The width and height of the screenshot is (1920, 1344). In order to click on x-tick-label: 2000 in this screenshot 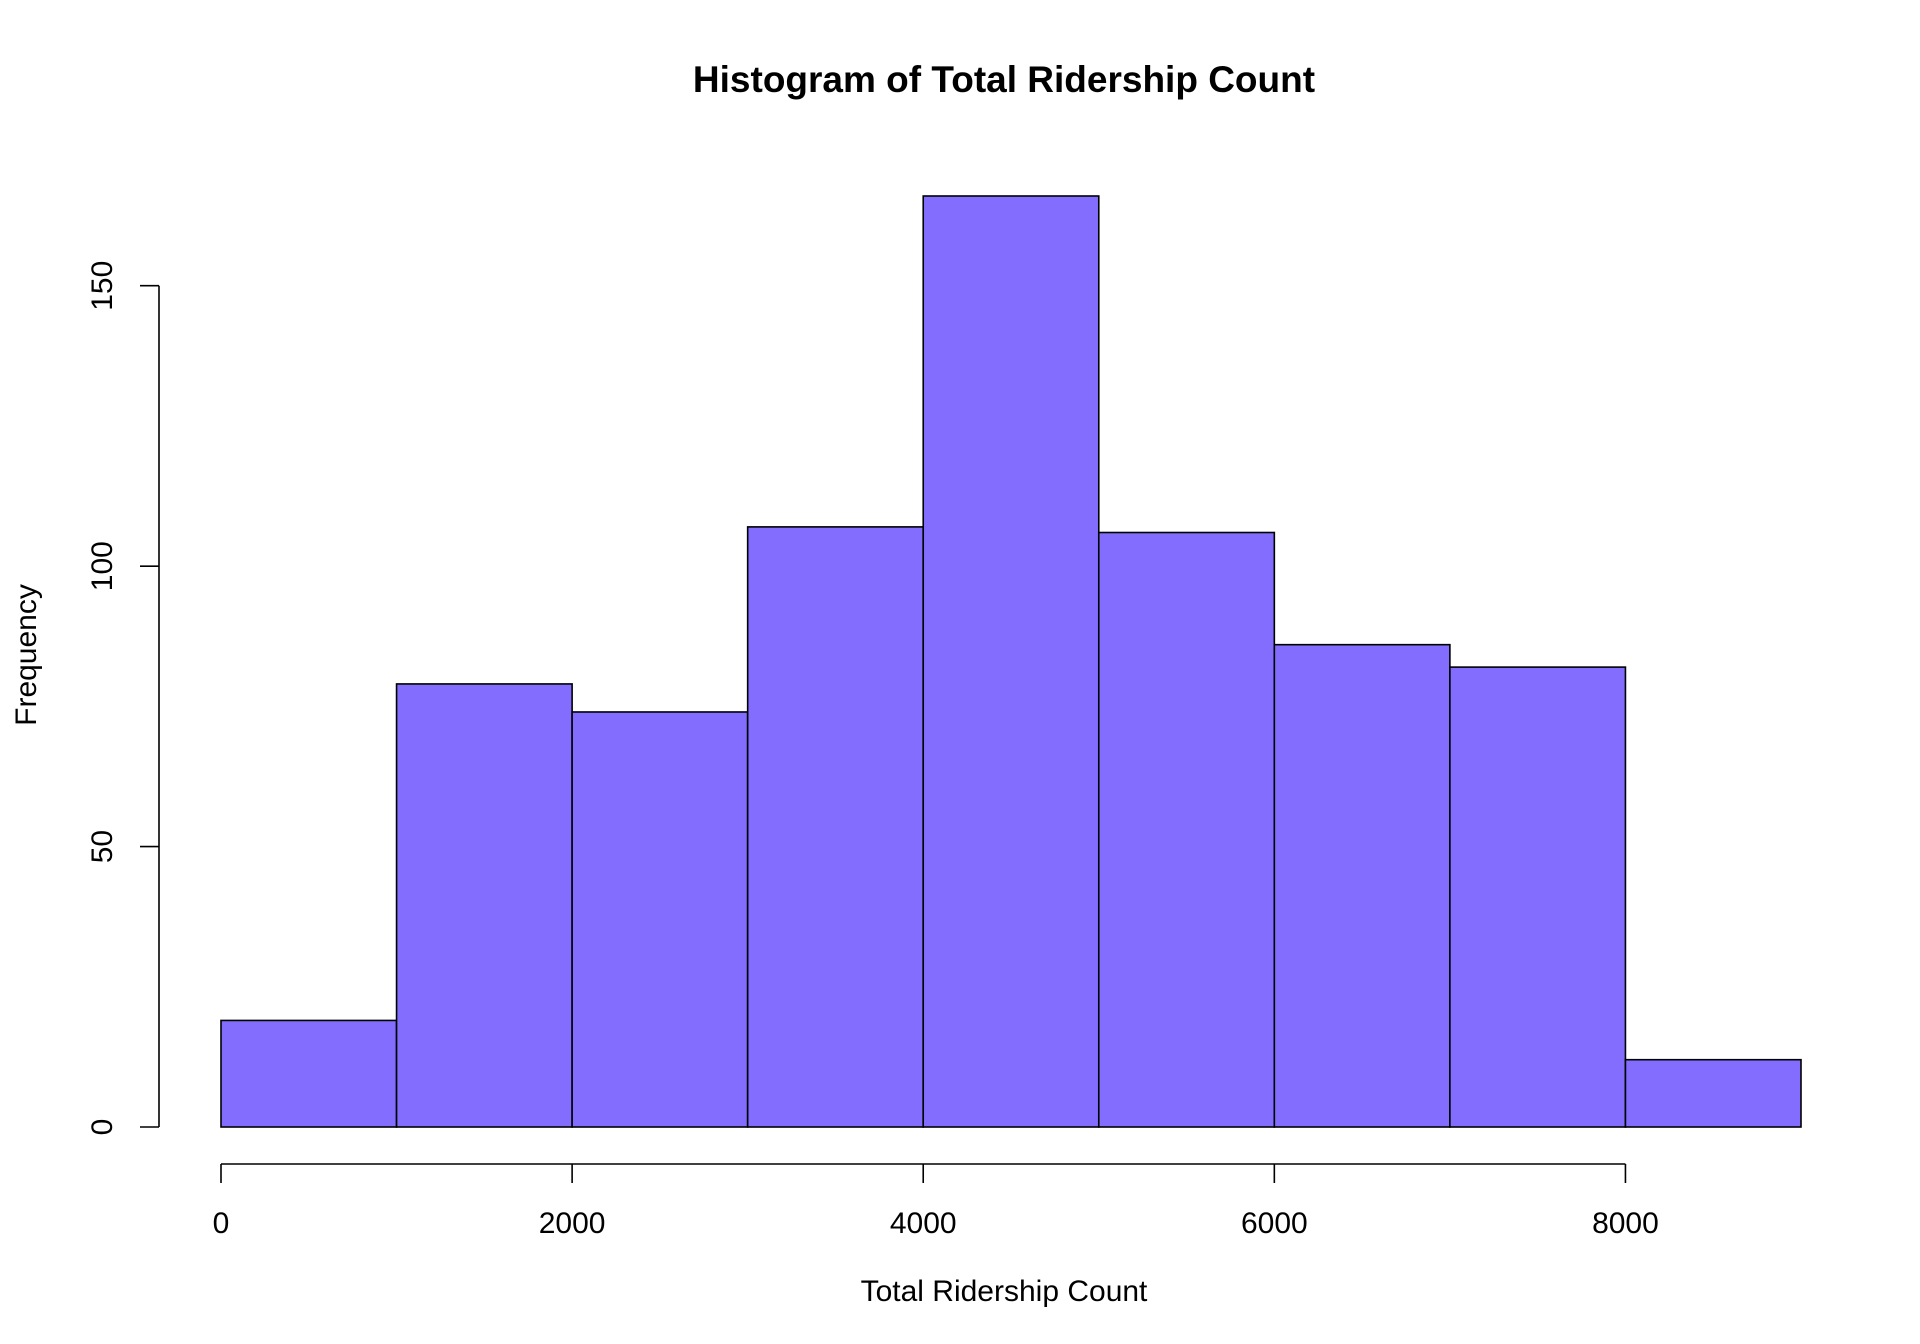, I will do `click(572, 1223)`.